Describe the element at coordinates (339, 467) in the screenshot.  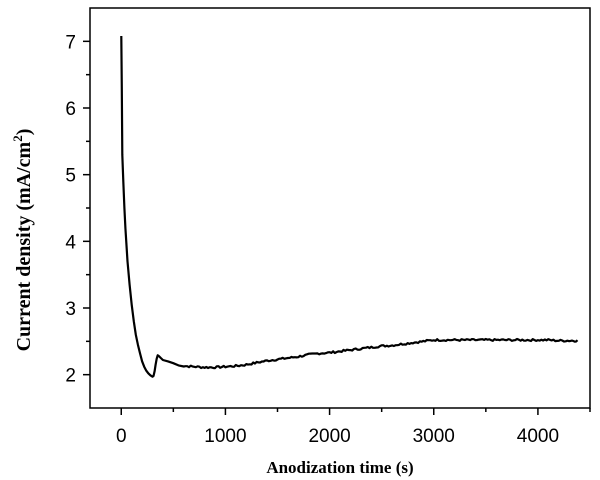
I see `x-axis-title: Anodization time (s)` at that location.